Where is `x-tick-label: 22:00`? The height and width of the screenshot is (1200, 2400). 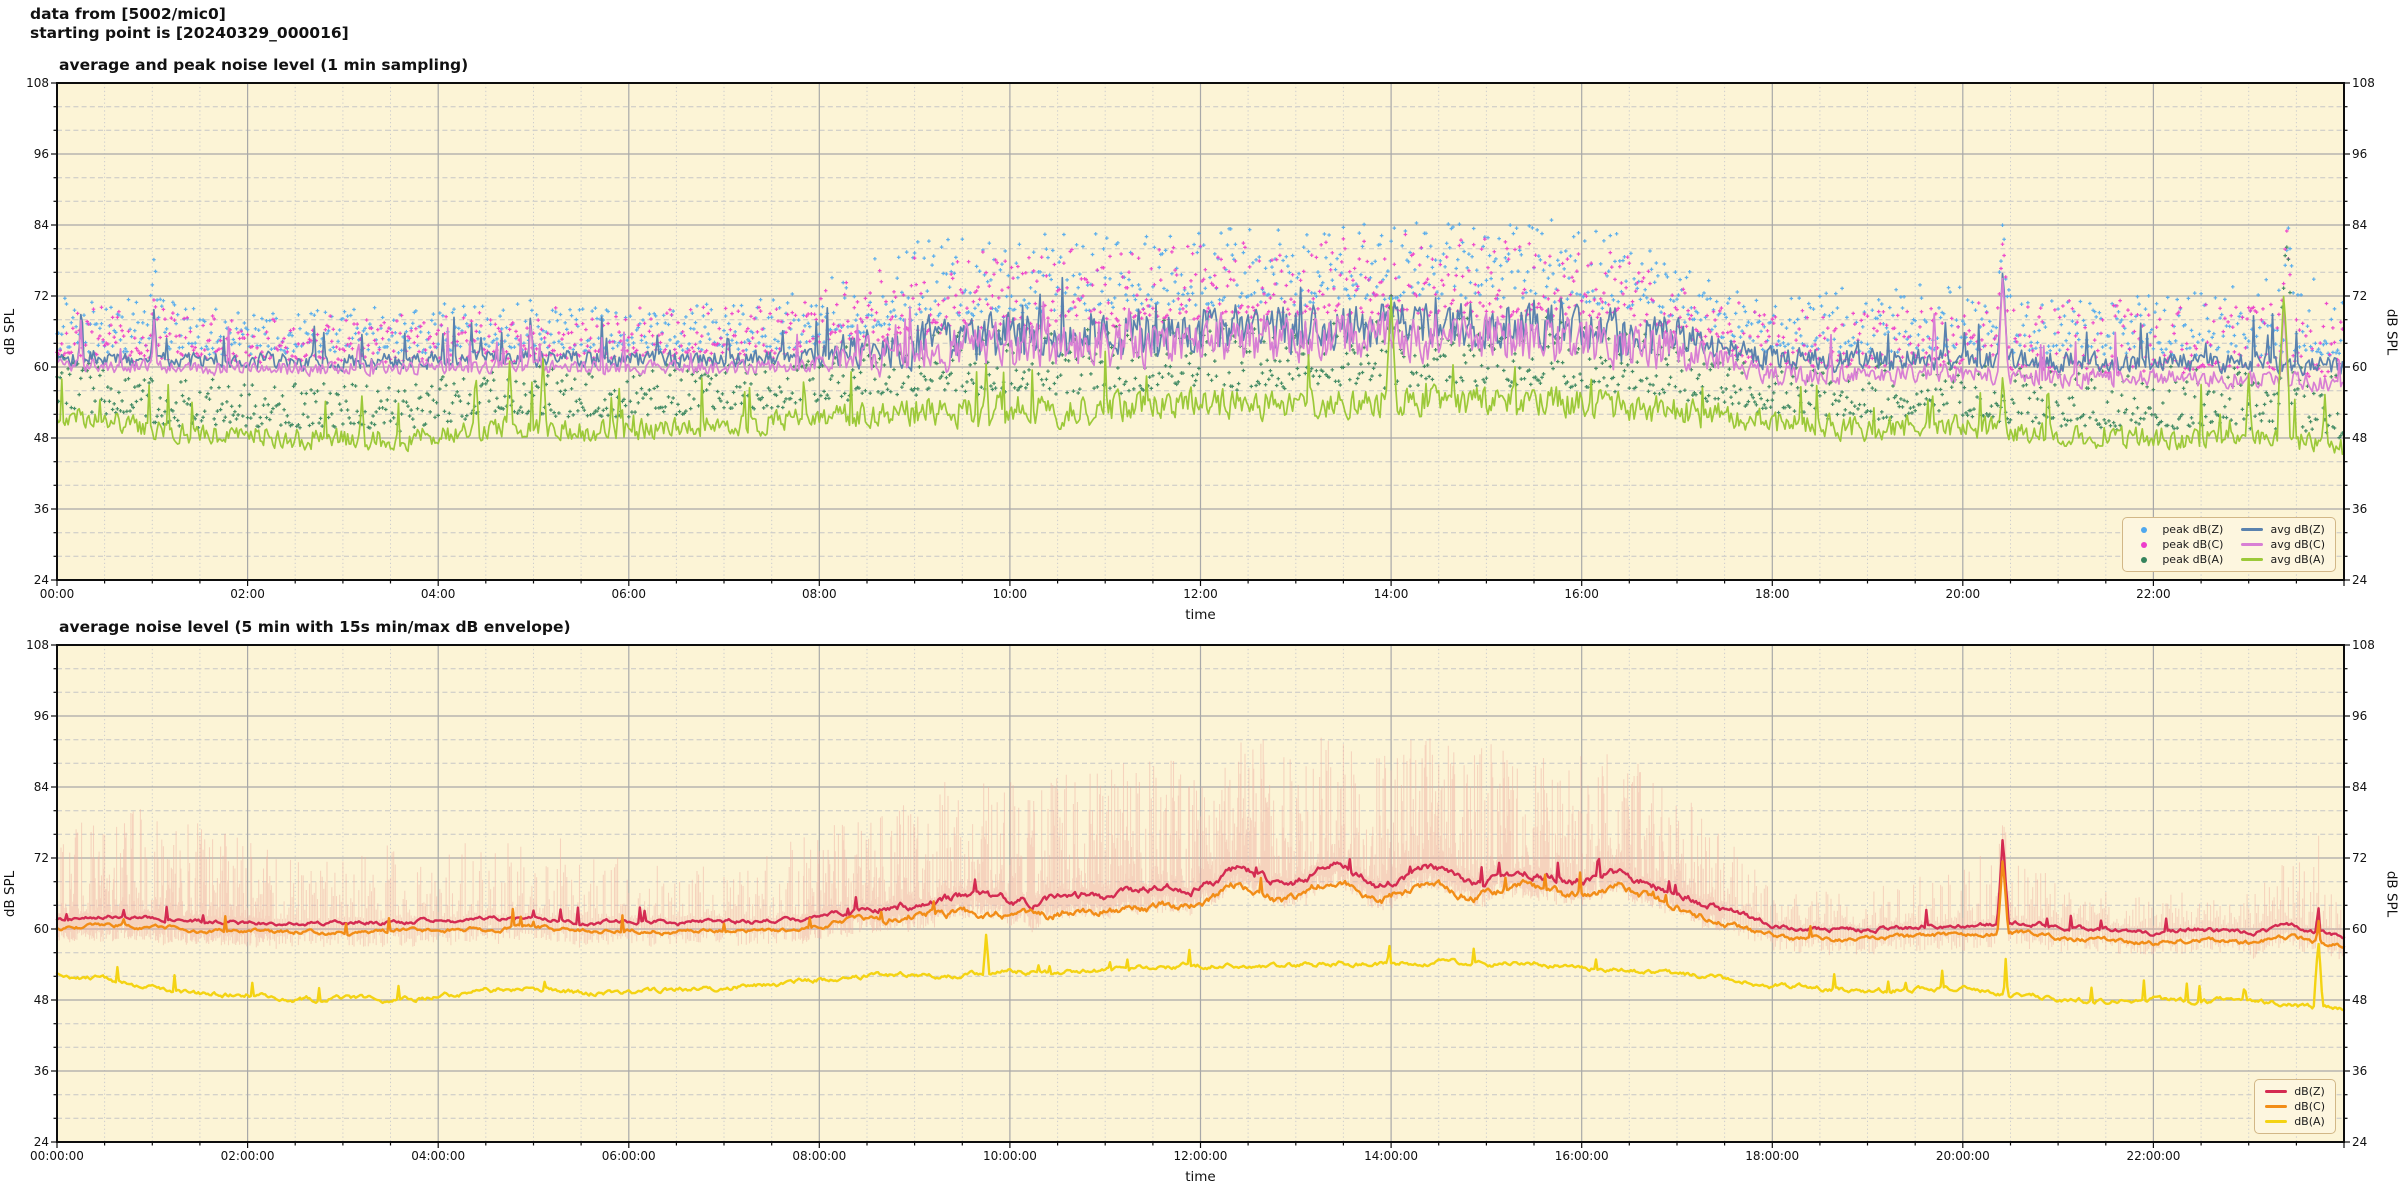
x-tick-label: 22:00 is located at coordinates (2153, 594).